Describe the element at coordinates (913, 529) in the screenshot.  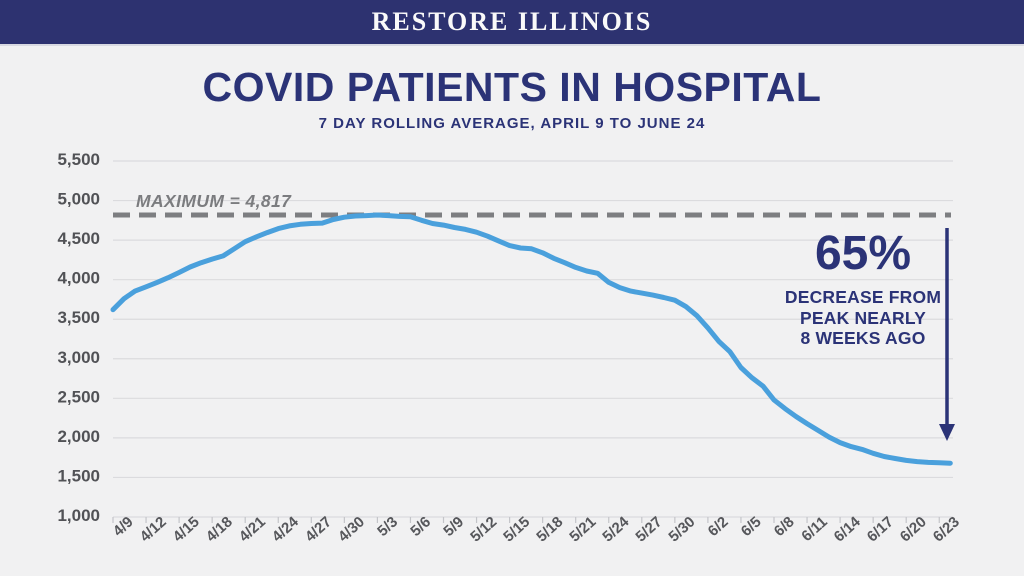
I see `x-axis-label: 6/20` at that location.